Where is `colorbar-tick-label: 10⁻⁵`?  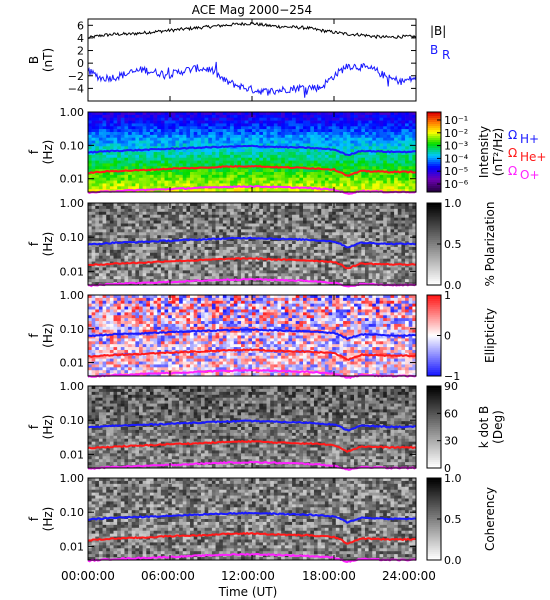 colorbar-tick-label: 10⁻⁵ is located at coordinates (456, 171).